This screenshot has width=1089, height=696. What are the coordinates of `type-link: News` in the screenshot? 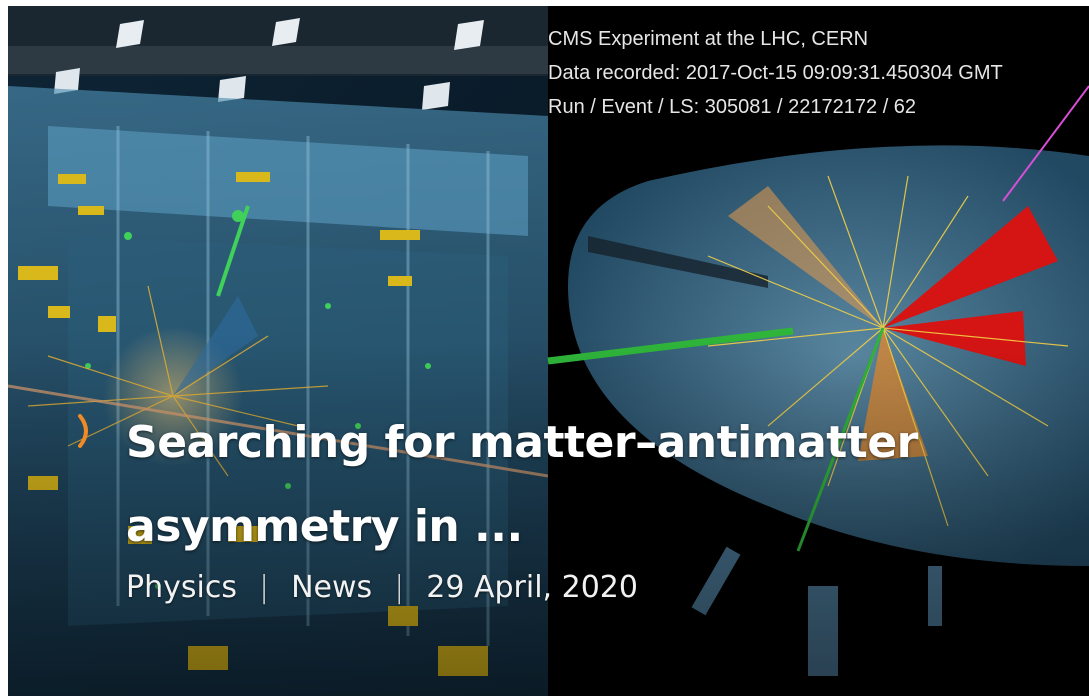 It's located at (332, 587).